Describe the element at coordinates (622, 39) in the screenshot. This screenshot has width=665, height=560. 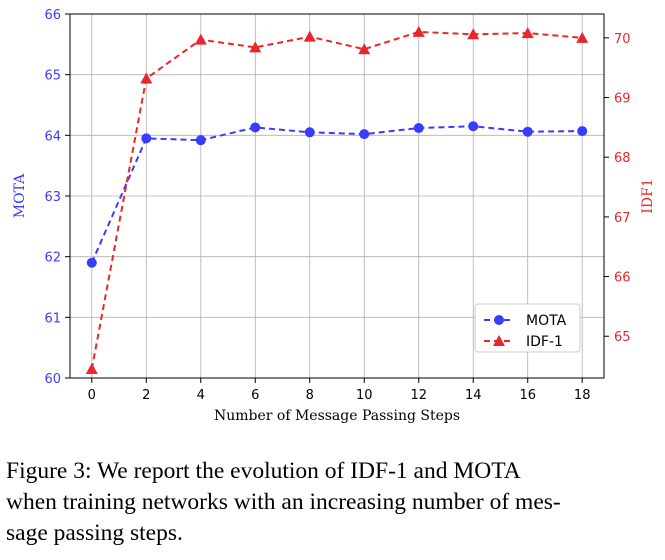
I see `right-y-tick-label: 70` at that location.